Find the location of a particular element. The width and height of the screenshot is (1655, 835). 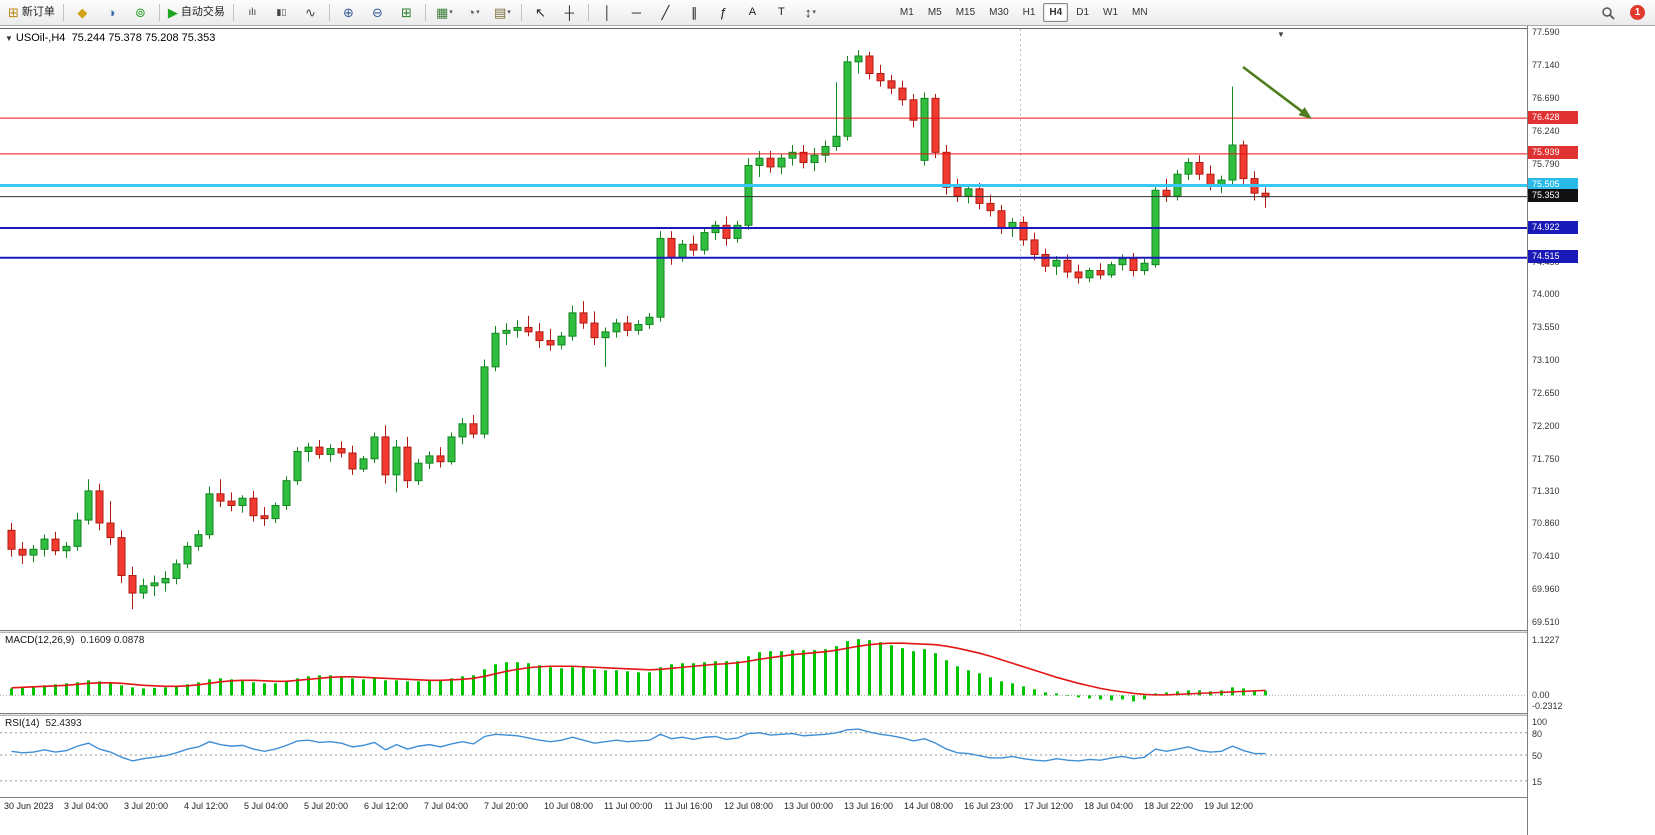

cursor-button: ↖ is located at coordinates (540, 13).